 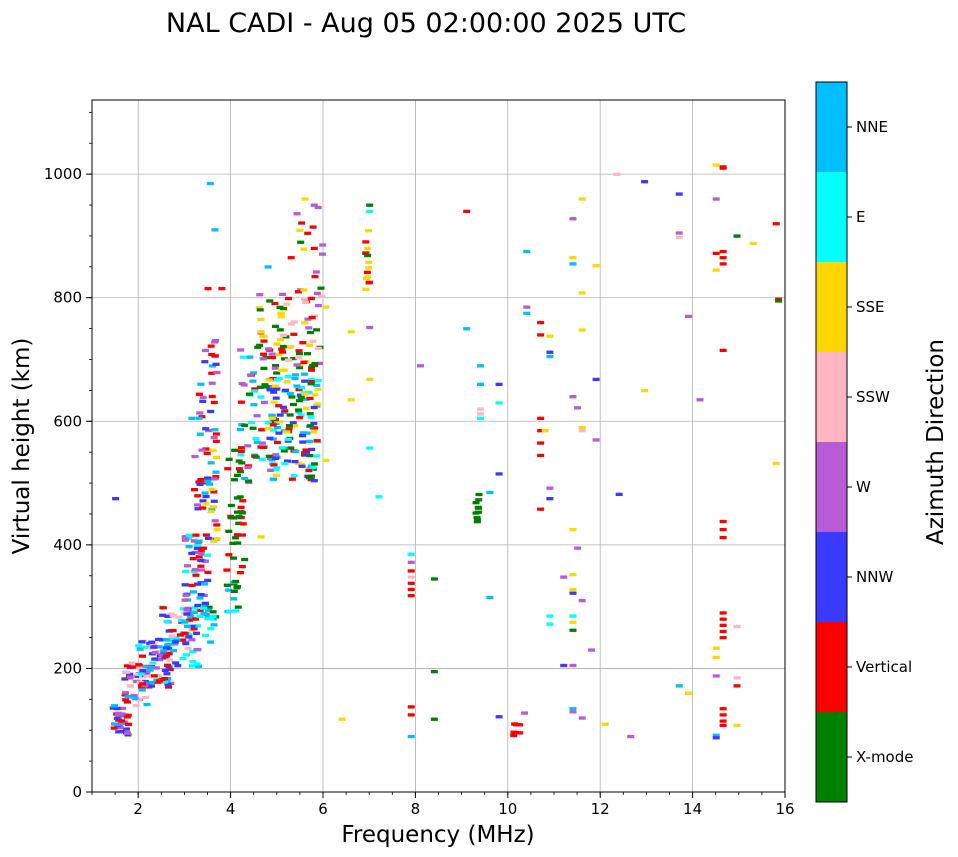 I want to click on x-tick-label: 16, so click(x=784, y=809).